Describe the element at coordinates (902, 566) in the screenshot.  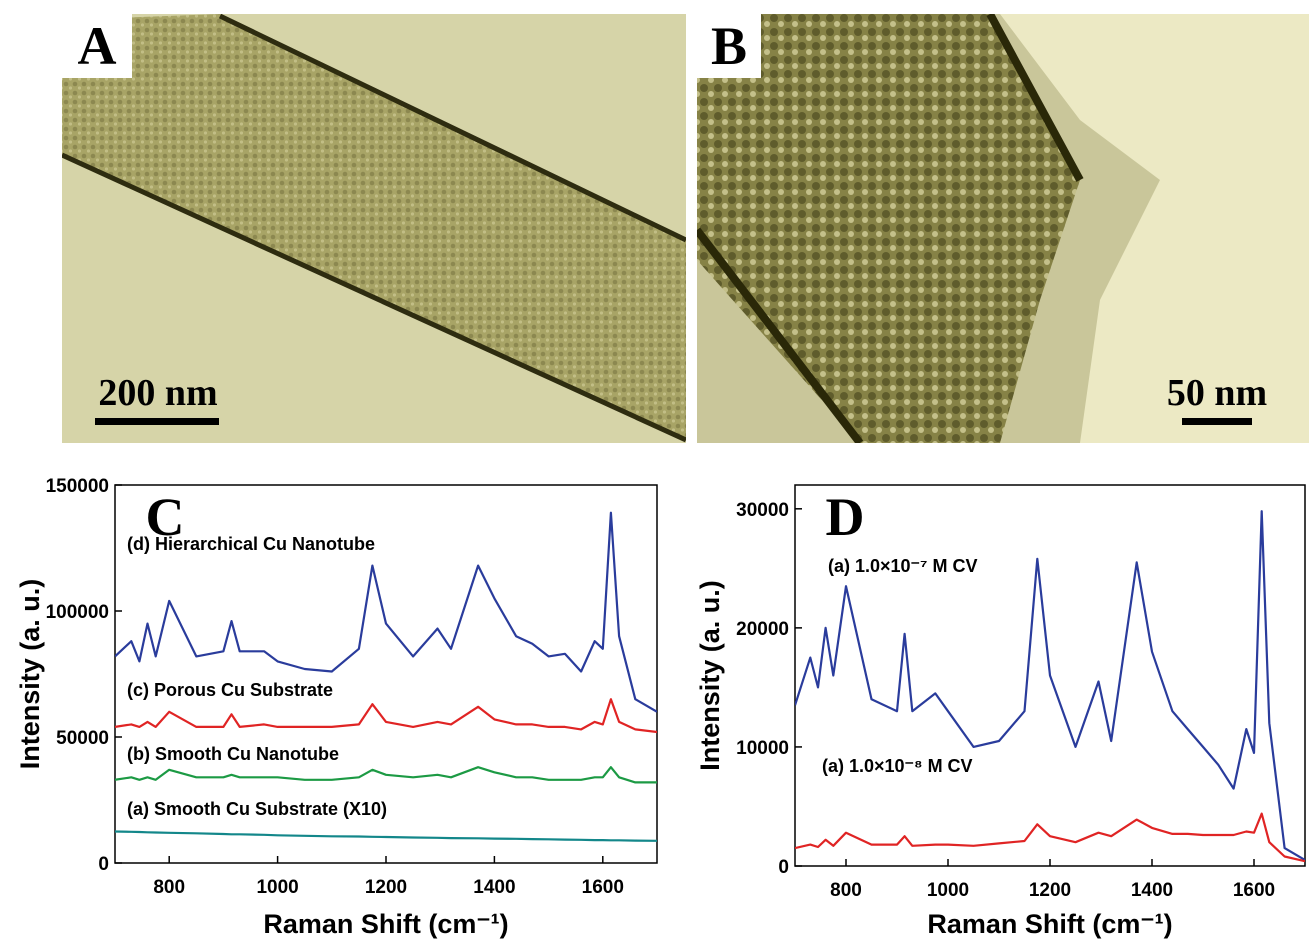
I see `series-label: (a) 1.0×10⁻⁷ M CV` at that location.